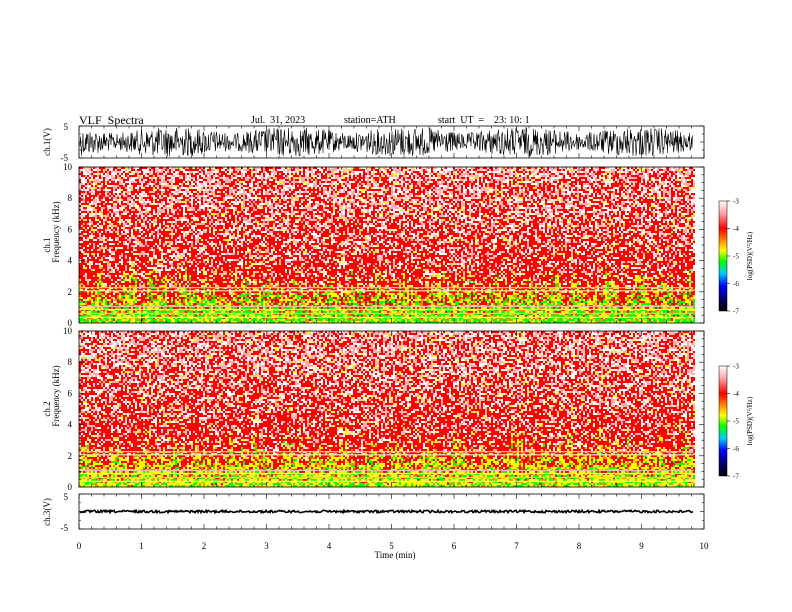 The height and width of the screenshot is (612, 792). I want to click on x-tick-7: 7, so click(516, 546).